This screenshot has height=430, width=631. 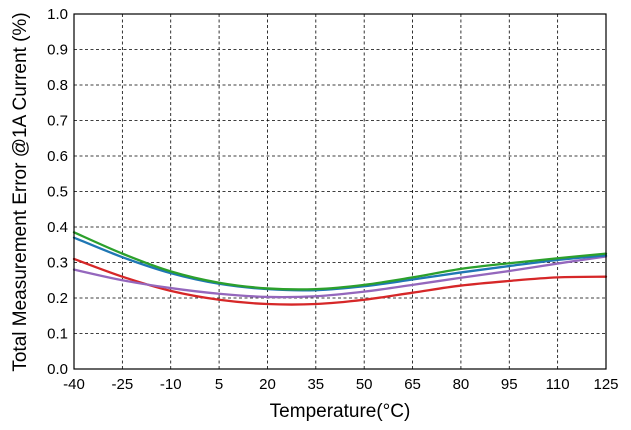 What do you see at coordinates (57, 85) in the screenshot?
I see `y-tick-label: 0.8` at bounding box center [57, 85].